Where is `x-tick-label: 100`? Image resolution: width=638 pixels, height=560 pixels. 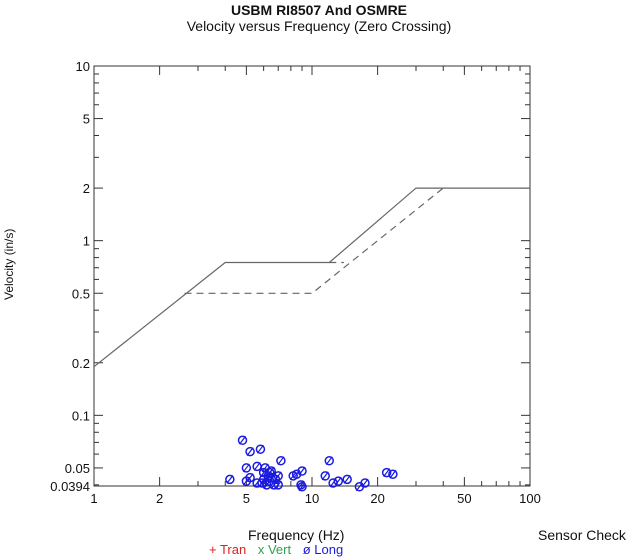
x-tick-label: 100 is located at coordinates (530, 498).